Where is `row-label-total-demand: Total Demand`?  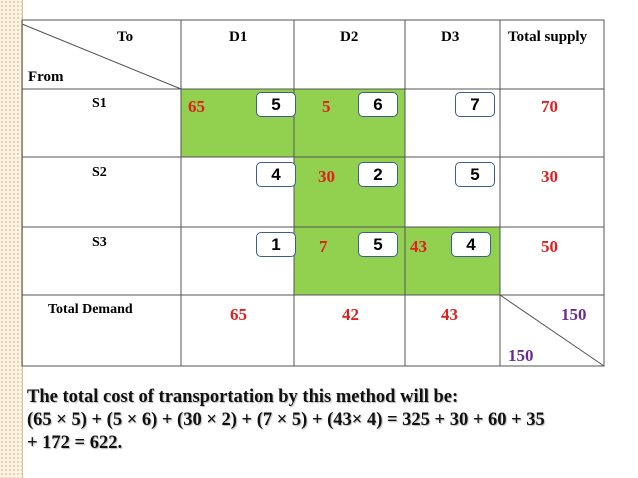 row-label-total-demand: Total Demand is located at coordinates (90, 309).